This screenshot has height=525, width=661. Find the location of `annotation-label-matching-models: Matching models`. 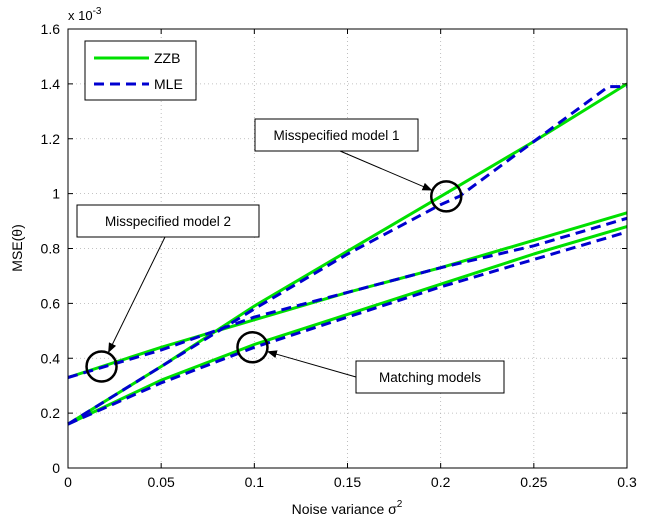

annotation-label-matching-models: Matching models is located at coordinates (430, 377).